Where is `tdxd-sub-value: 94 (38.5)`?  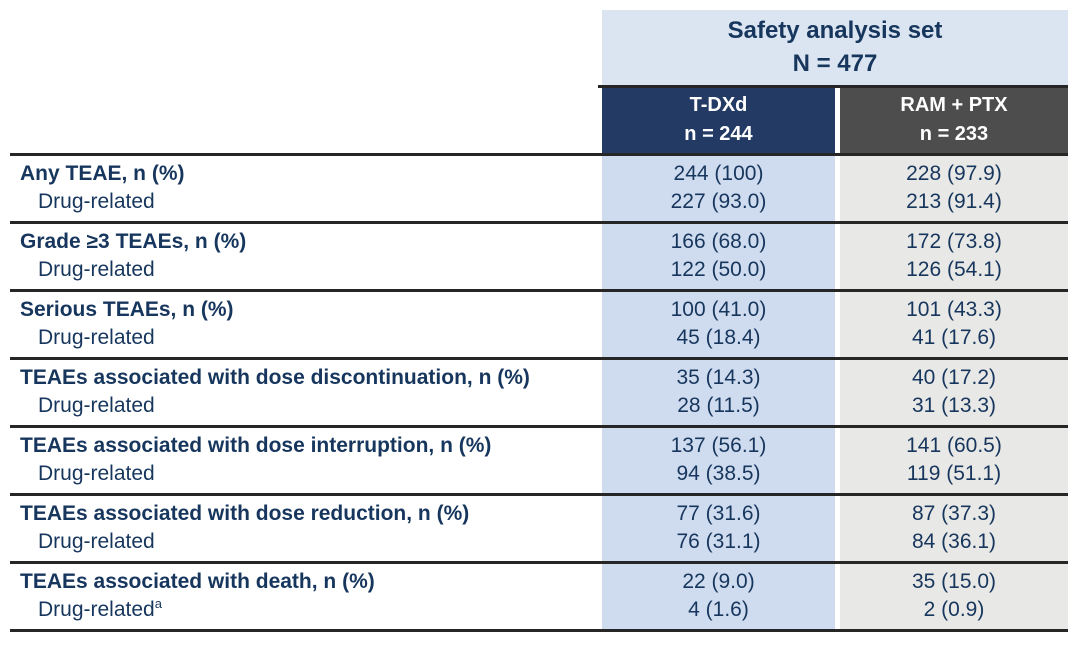
tdxd-sub-value: 94 (38.5) is located at coordinates (718, 473).